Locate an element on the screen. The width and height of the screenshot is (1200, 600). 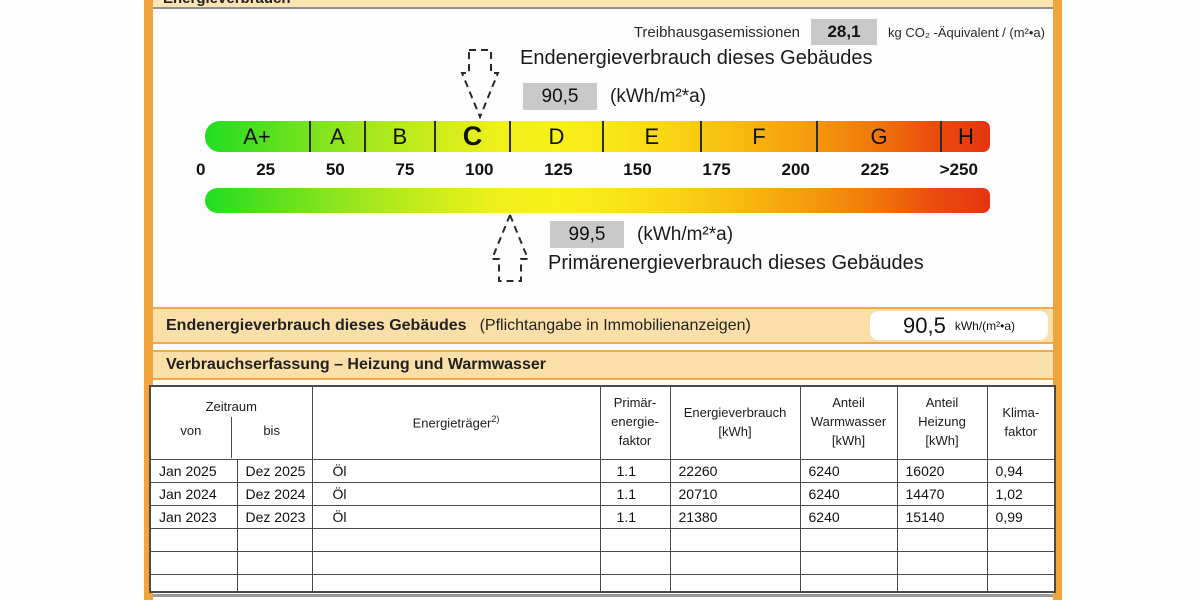
end-energy-title: Endenergieverbrauch dieses Gebäudes is located at coordinates (696, 58).